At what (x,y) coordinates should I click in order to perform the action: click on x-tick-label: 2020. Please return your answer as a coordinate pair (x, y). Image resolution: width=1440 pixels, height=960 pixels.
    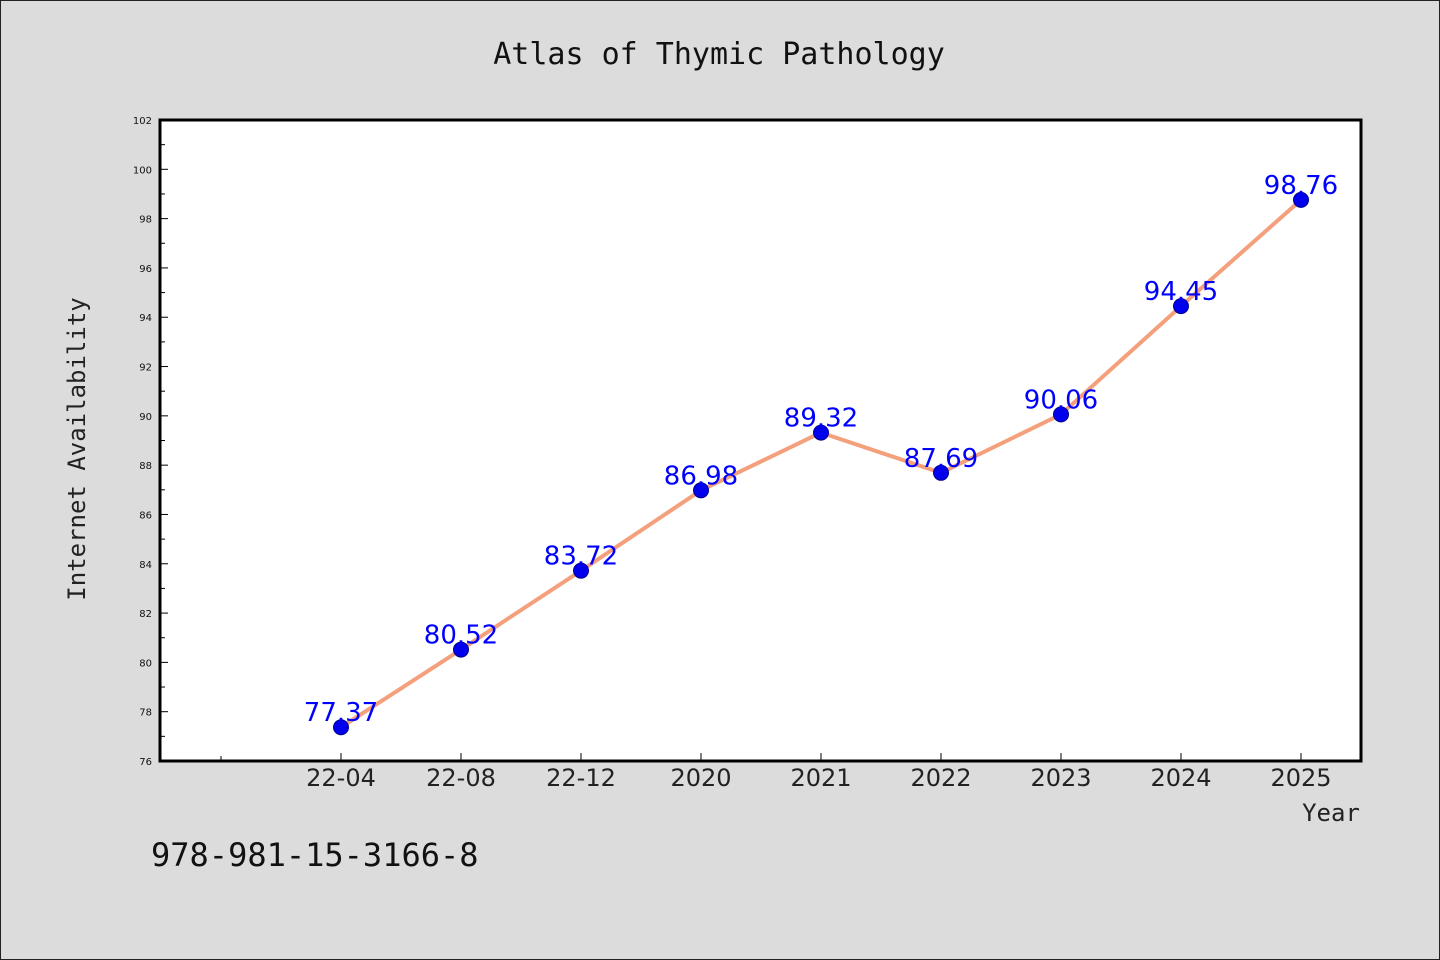
    Looking at the image, I should click on (700, 778).